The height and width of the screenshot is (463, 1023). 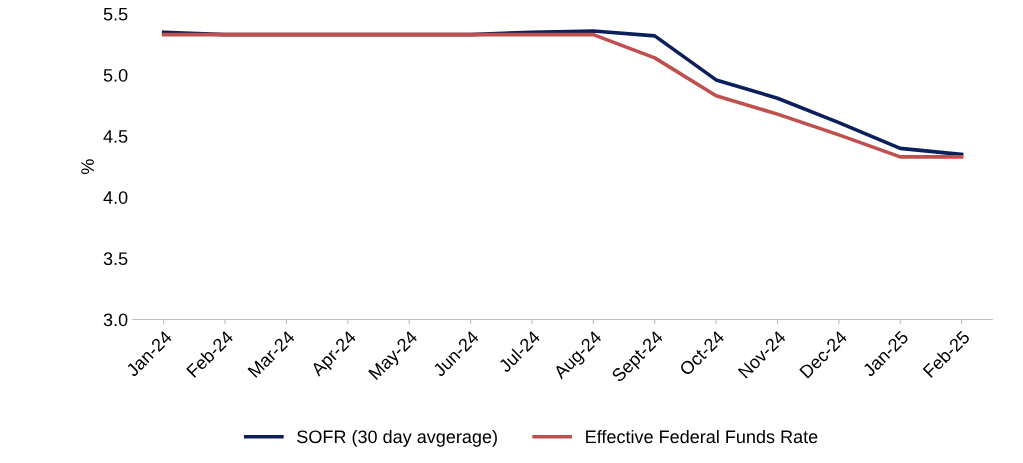 What do you see at coordinates (87, 167) in the screenshot?
I see `y-axis-title: %` at bounding box center [87, 167].